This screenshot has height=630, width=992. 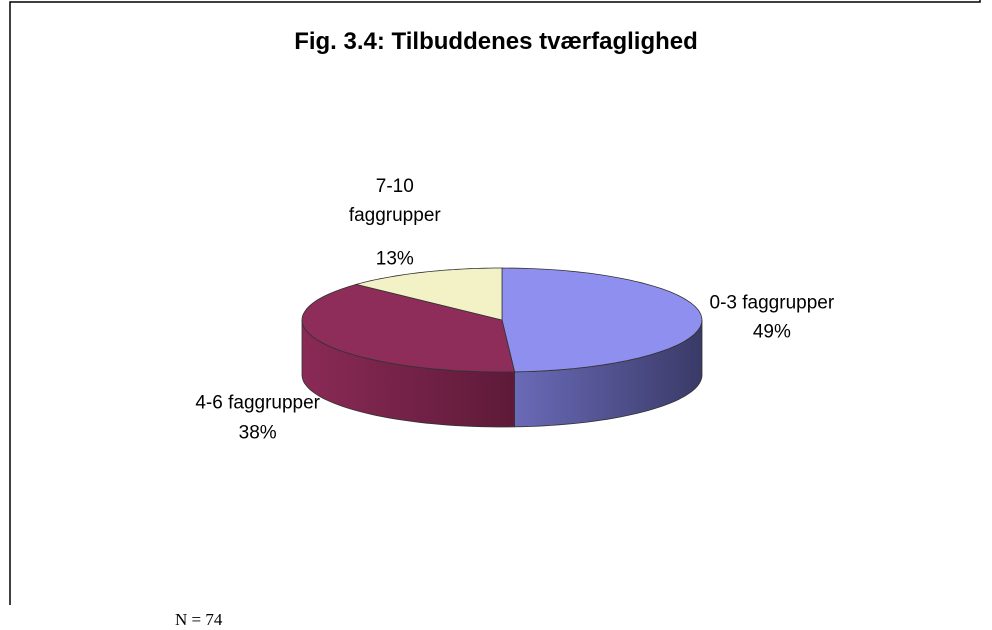 What do you see at coordinates (258, 403) in the screenshot?
I see `slice-label: 4-6 faggrupper` at bounding box center [258, 403].